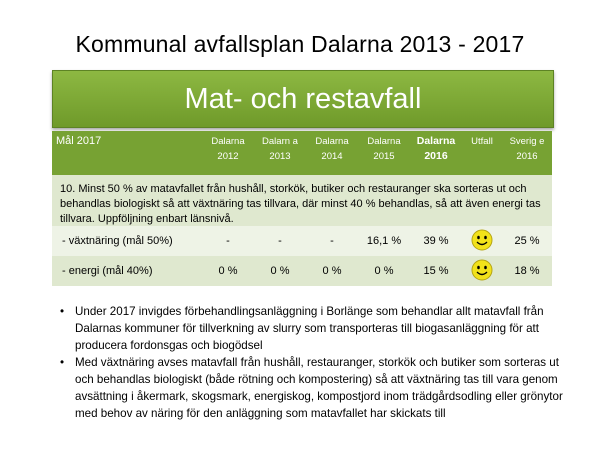 The height and width of the screenshot is (450, 600). Describe the element at coordinates (280, 241) in the screenshot. I see `cell-2013: -` at that location.